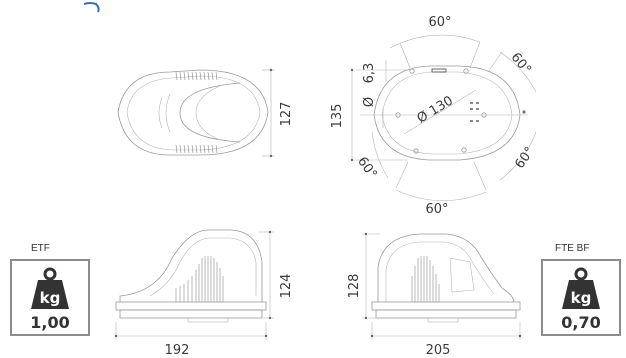 The height and width of the screenshot is (358, 626). What do you see at coordinates (91, 7) in the screenshot?
I see `brand-accent-mark` at bounding box center [91, 7].